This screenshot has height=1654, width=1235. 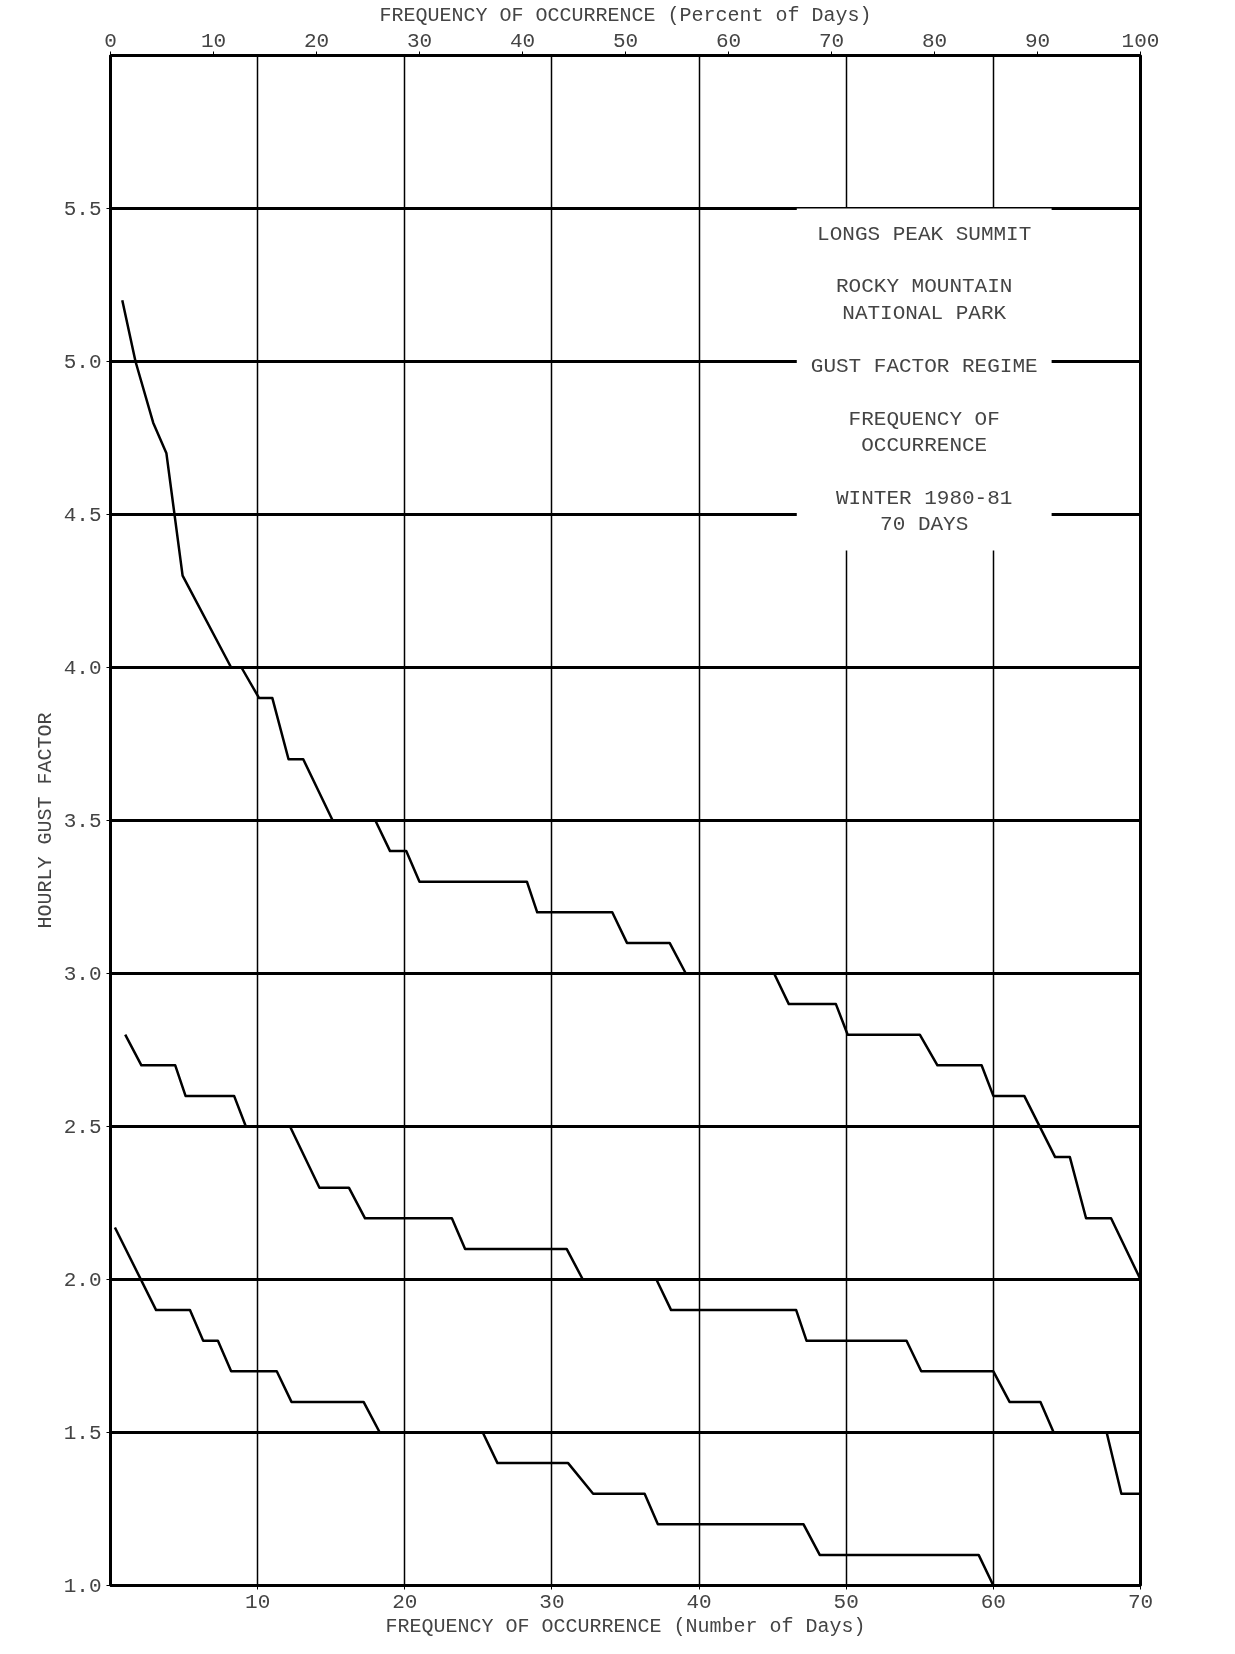 I want to click on annotation: GUST FACTOR REGIME, so click(x=924, y=366).